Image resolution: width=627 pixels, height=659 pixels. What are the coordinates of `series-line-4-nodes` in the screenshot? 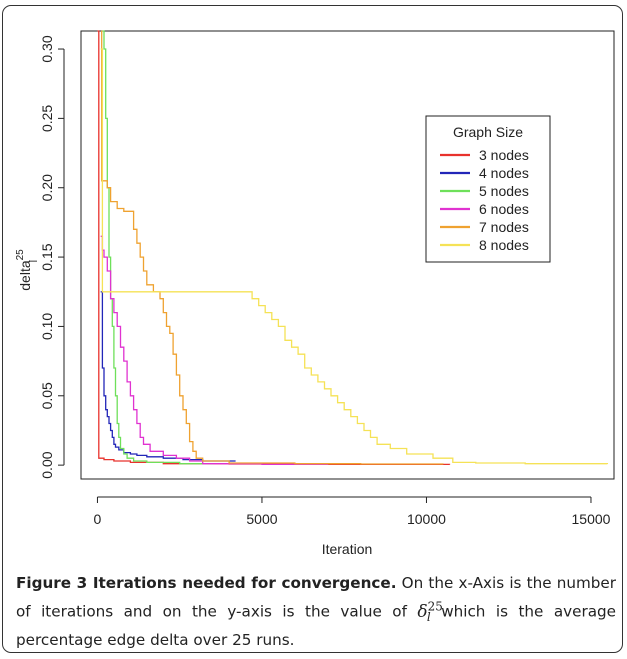 It's located at (168, 376).